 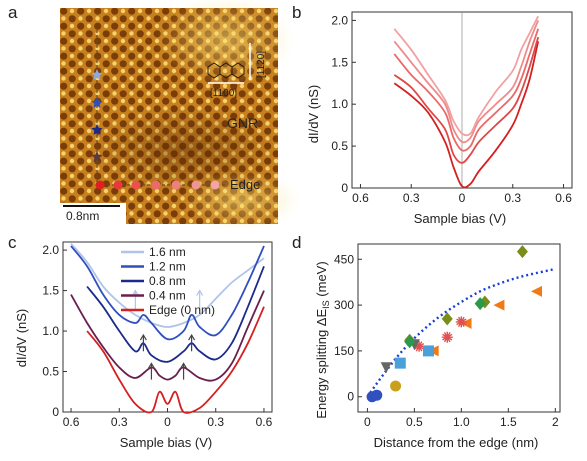 I want to click on d-y-tick-label: 0, so click(x=350, y=397).